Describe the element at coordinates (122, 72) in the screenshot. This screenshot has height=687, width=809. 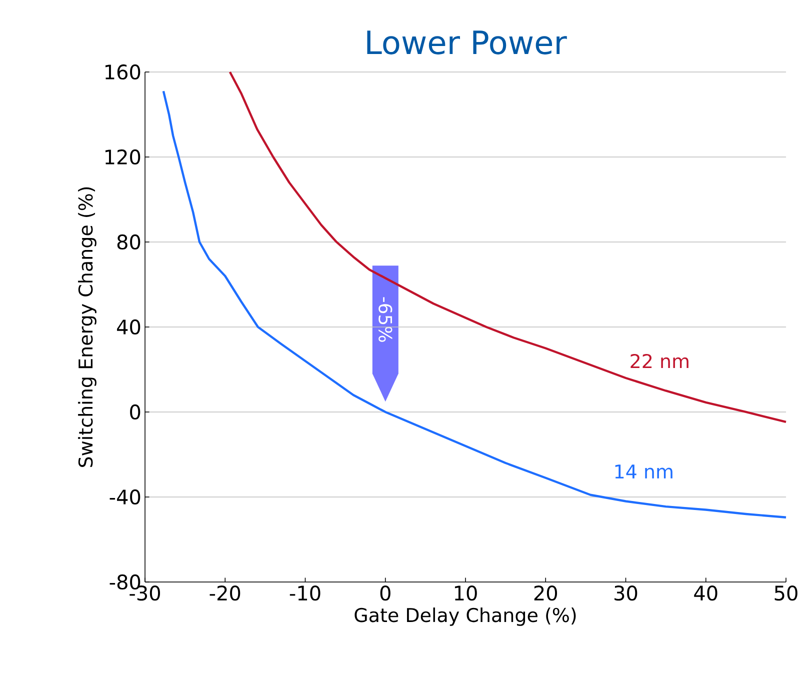
I see `y-tick-label: 160` at that location.